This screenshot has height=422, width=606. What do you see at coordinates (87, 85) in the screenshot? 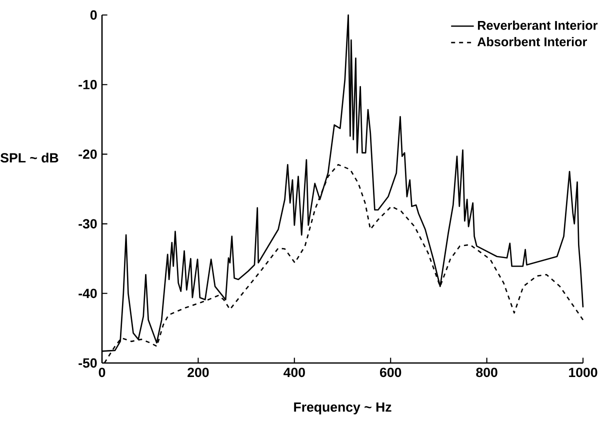
I see `y-tick-label: -10` at bounding box center [87, 85].